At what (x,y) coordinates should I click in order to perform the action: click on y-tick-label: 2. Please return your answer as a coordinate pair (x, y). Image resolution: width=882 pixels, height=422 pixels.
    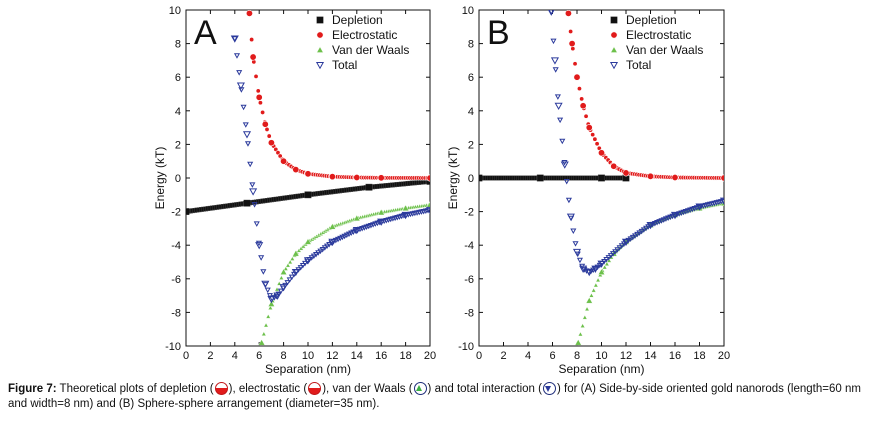
    Looking at the image, I should click on (178, 145).